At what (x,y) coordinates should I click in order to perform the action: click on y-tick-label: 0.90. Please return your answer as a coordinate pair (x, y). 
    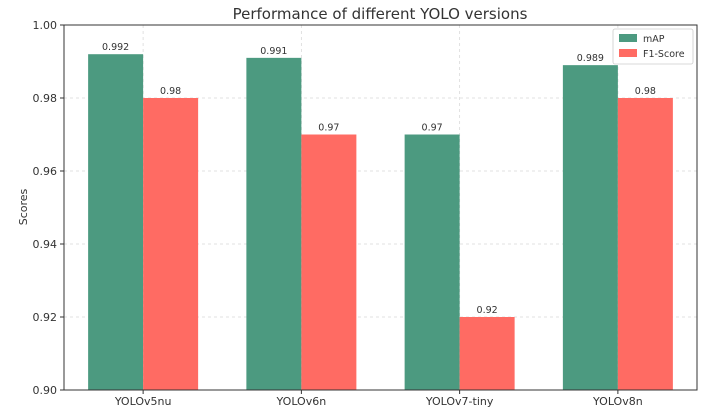
    Looking at the image, I should click on (45, 390).